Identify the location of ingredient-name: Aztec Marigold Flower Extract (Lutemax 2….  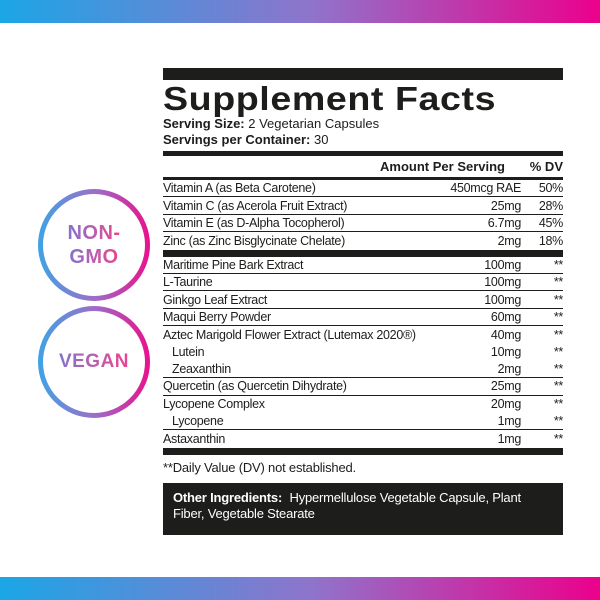
(289, 334).